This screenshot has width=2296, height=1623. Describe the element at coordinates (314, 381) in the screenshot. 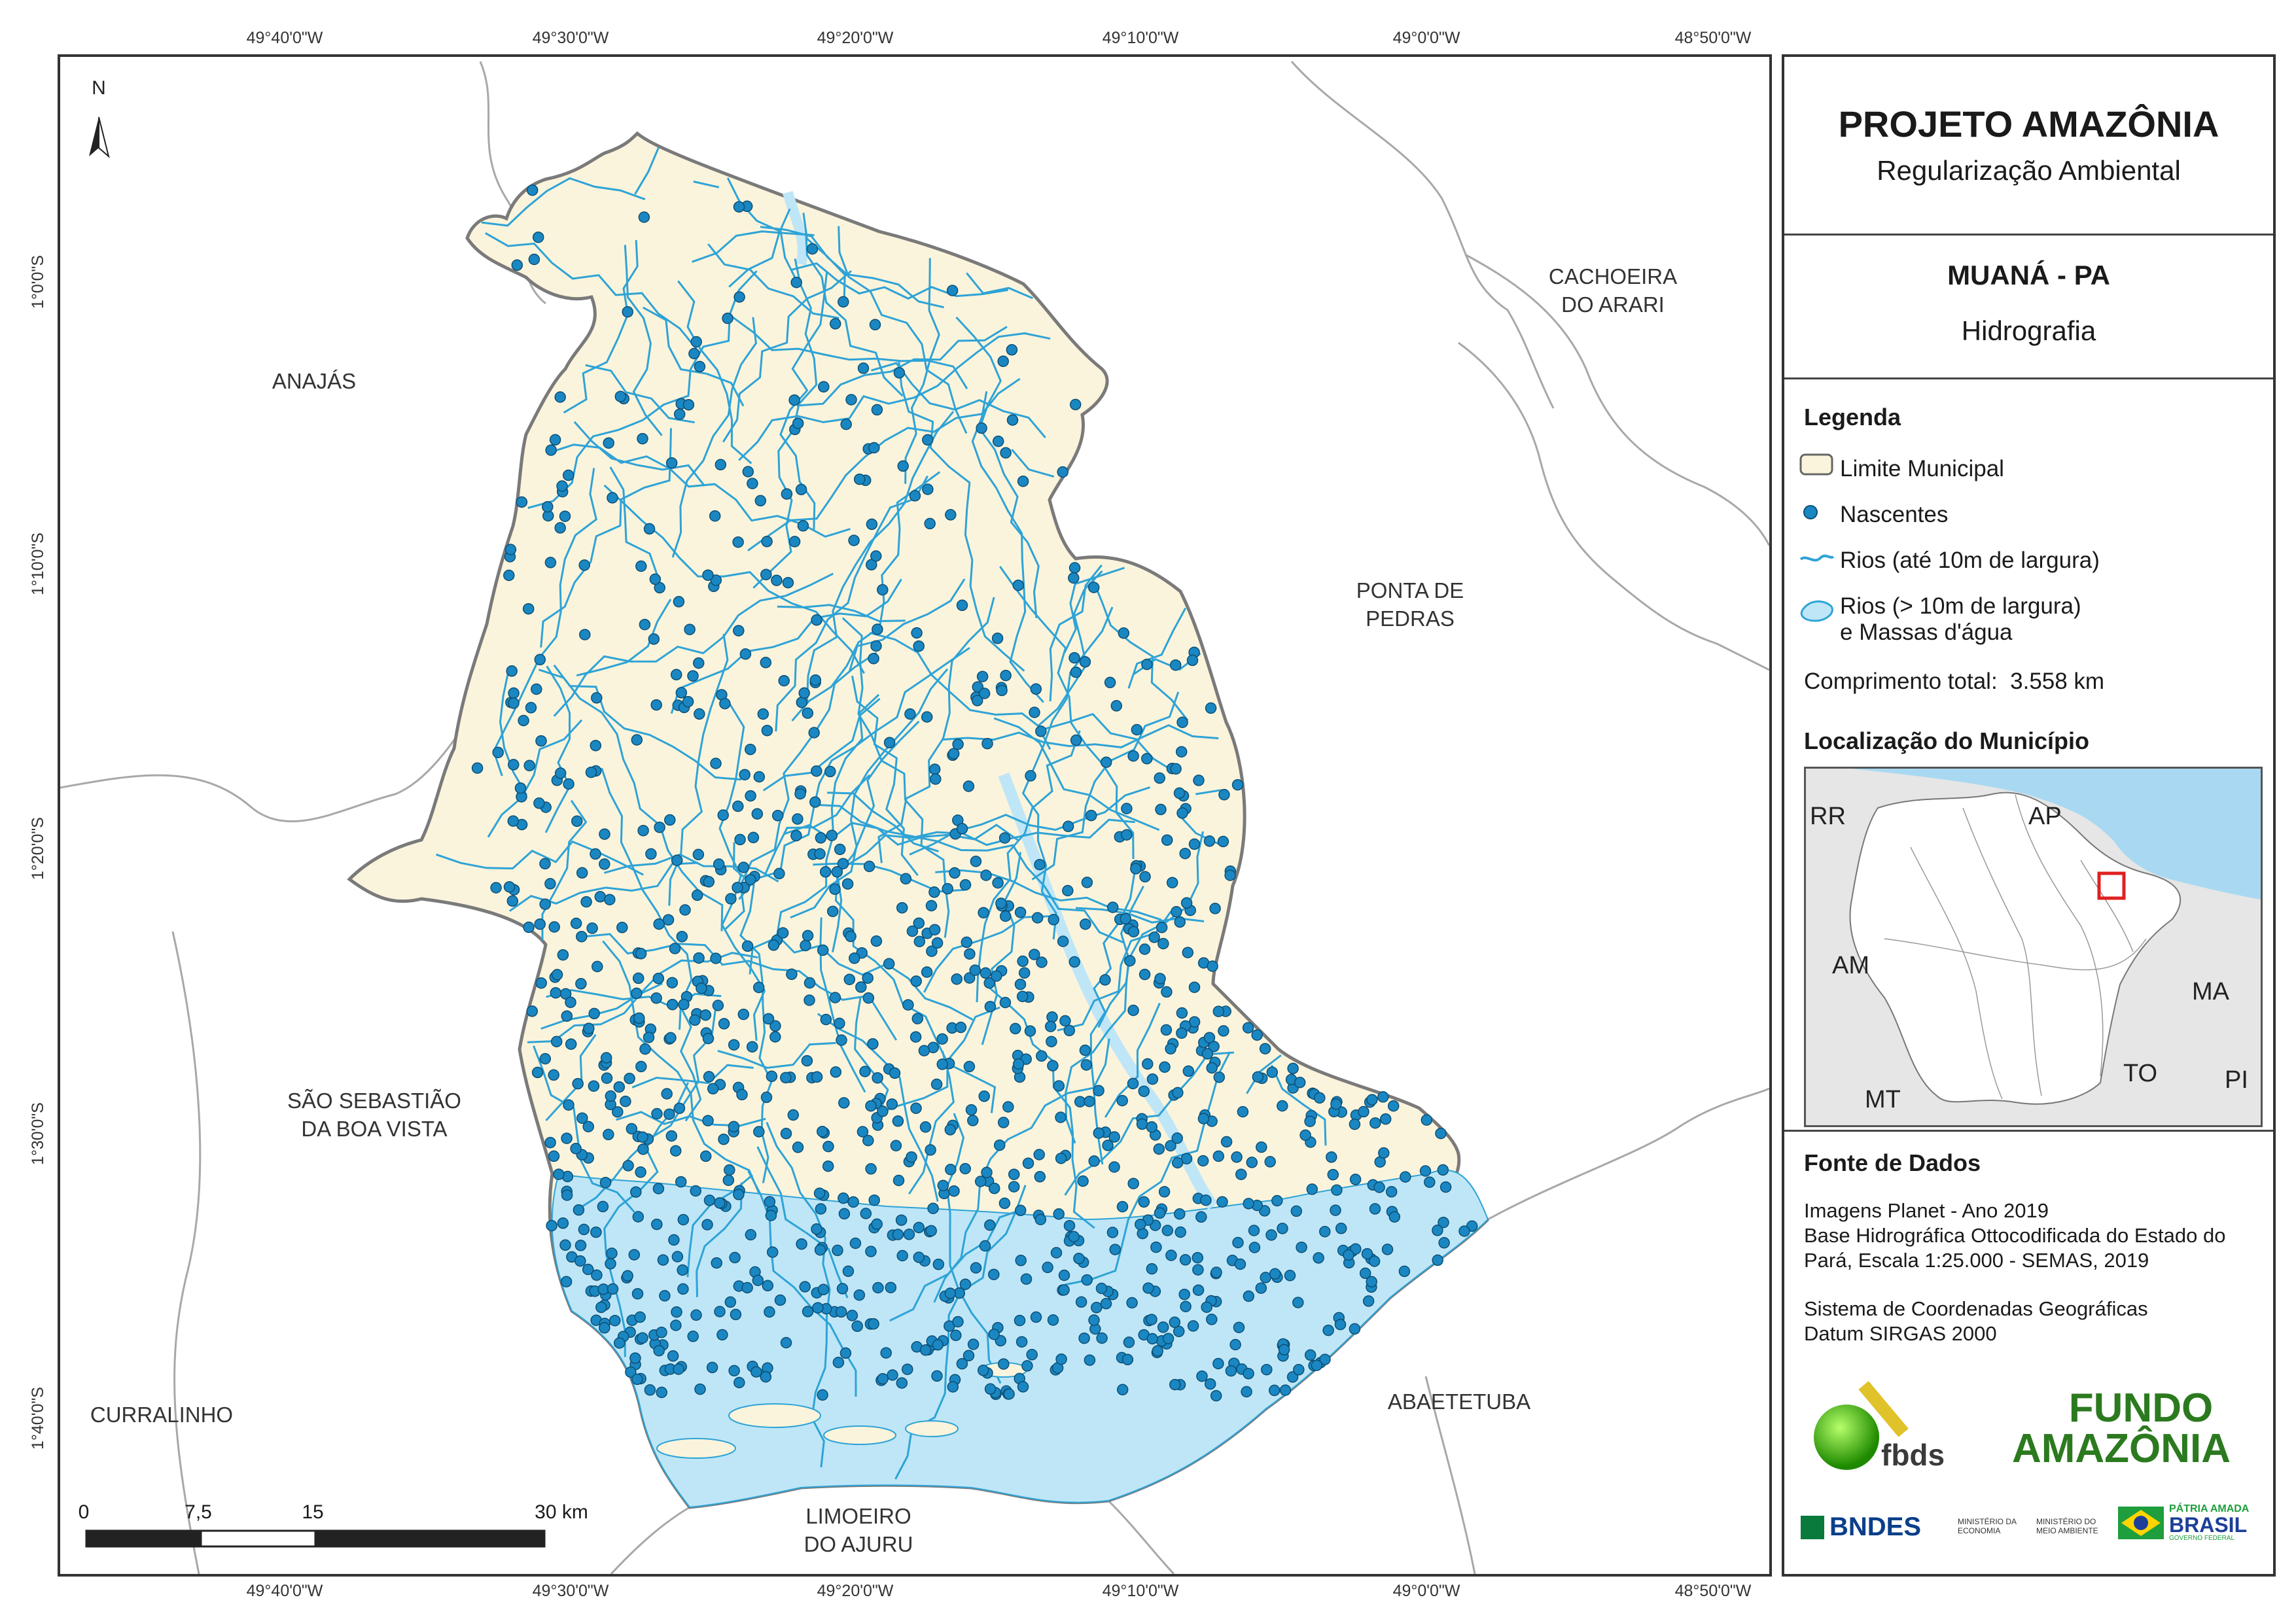

I see `neighbor-anajas: ANAJÁS` at that location.